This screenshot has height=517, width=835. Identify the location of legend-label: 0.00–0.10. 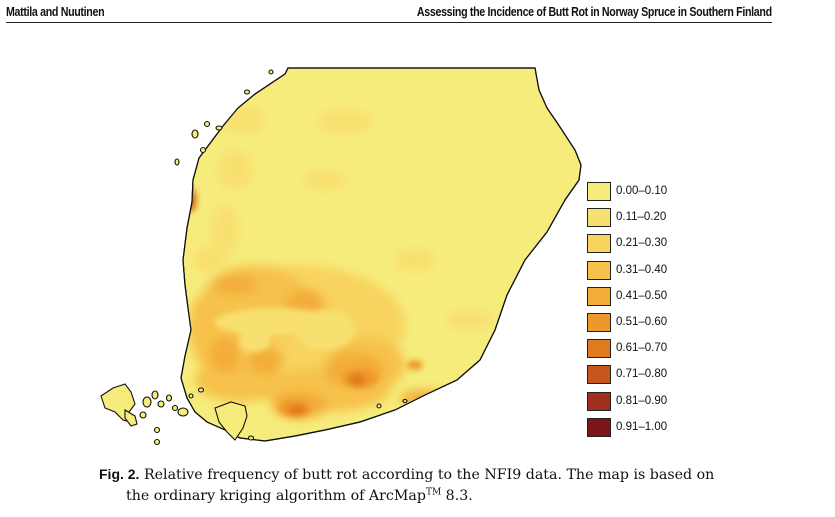
(642, 191).